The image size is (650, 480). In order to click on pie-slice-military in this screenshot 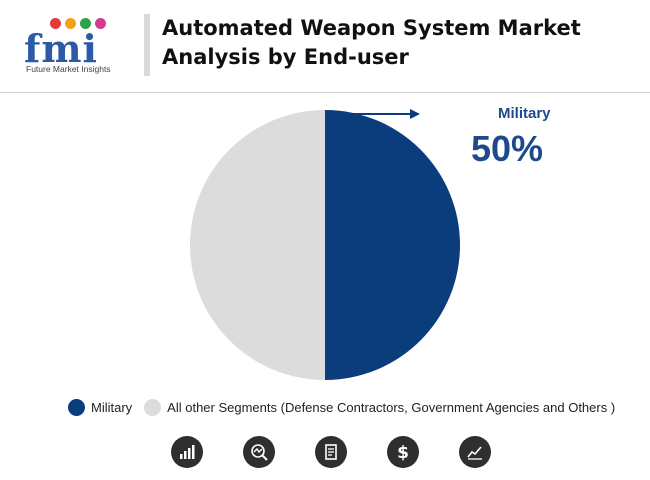, I will do `click(392, 245)`.